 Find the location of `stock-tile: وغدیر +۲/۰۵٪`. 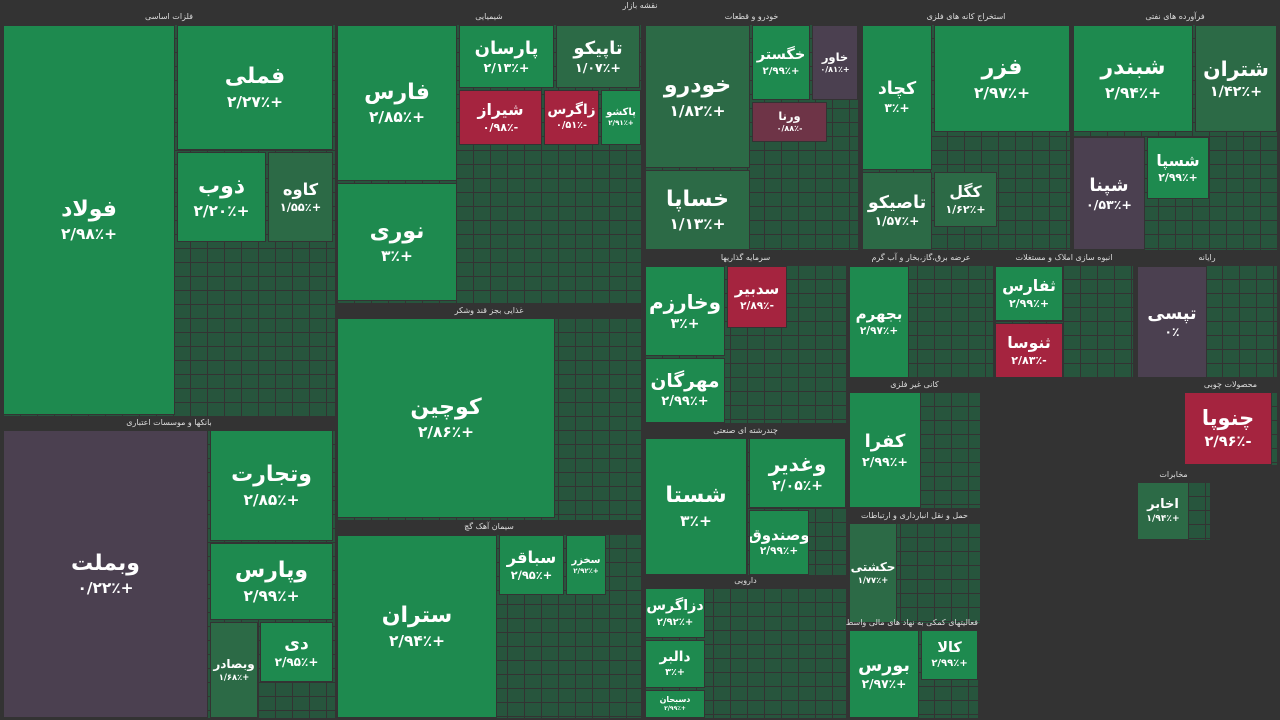

stock-tile: وغدیر +۲/۰۵٪ is located at coordinates (797, 473).